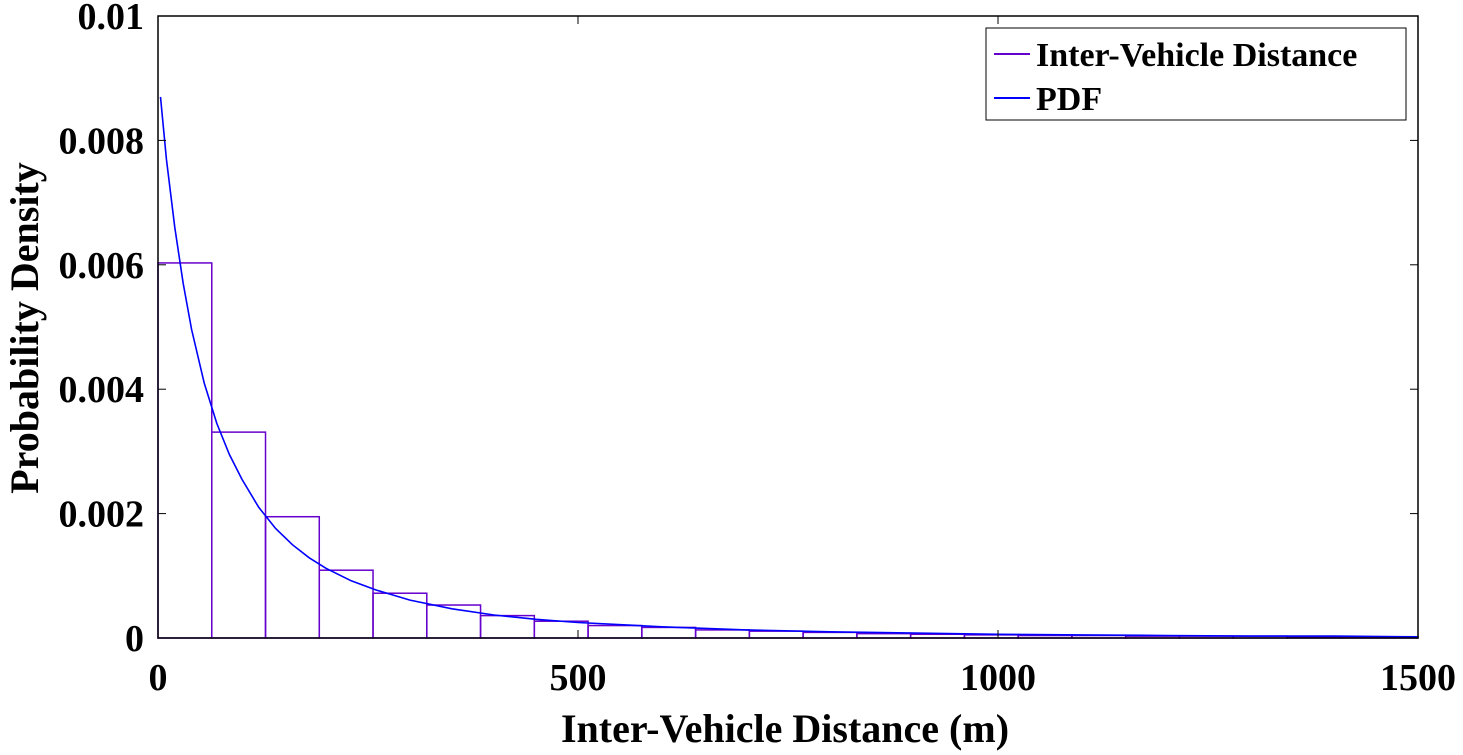 This screenshot has width=1463, height=755. Describe the element at coordinates (1196, 55) in the screenshot. I see `legend-label-histogram: Inter-Vehicle Distance` at that location.